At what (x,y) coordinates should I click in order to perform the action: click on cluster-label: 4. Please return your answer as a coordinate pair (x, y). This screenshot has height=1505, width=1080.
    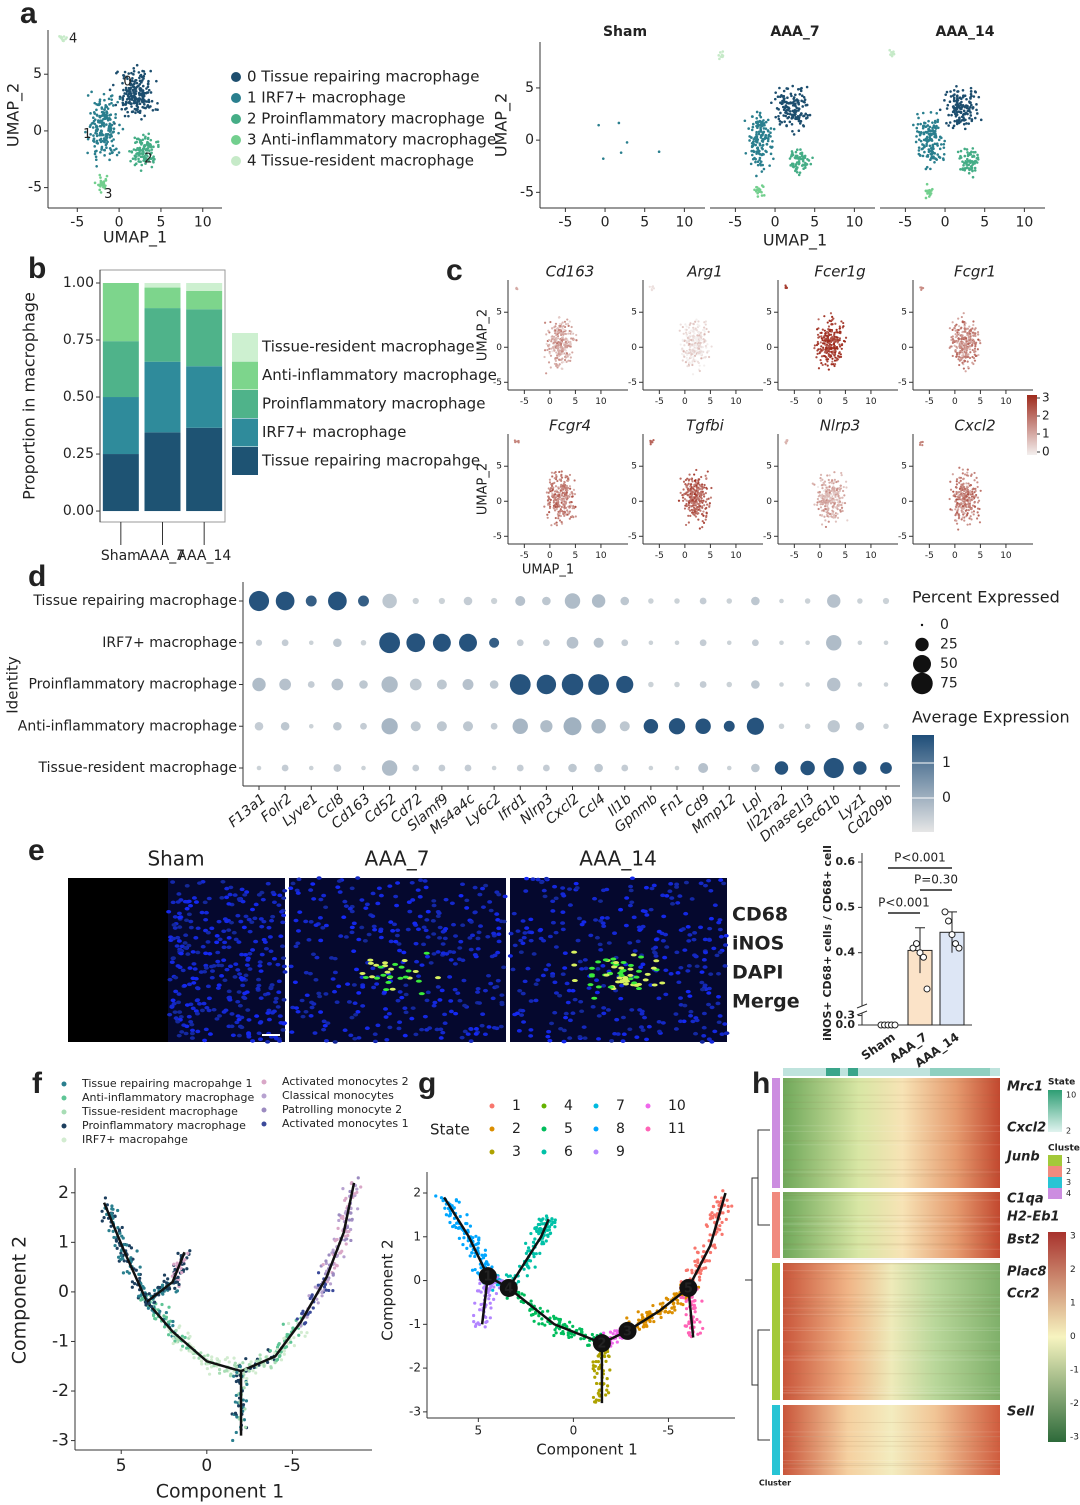
    Looking at the image, I should click on (73, 39).